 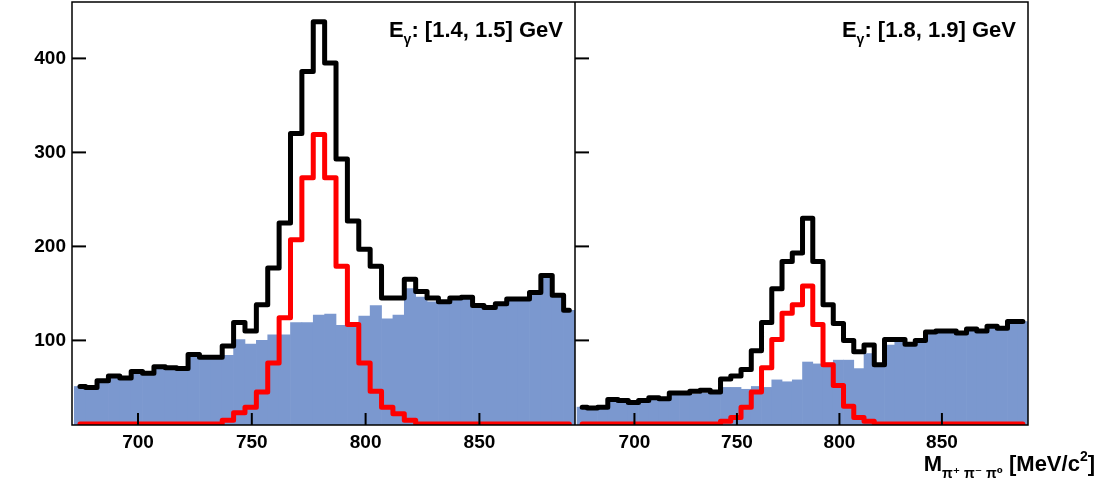 What do you see at coordinates (50, 151) in the screenshot?
I see `y-tick-label: 300` at bounding box center [50, 151].